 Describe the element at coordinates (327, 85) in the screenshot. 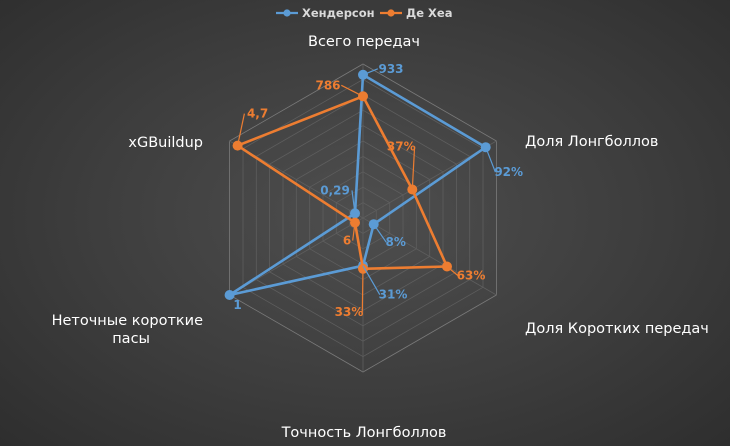

I see `data-label: 786` at that location.